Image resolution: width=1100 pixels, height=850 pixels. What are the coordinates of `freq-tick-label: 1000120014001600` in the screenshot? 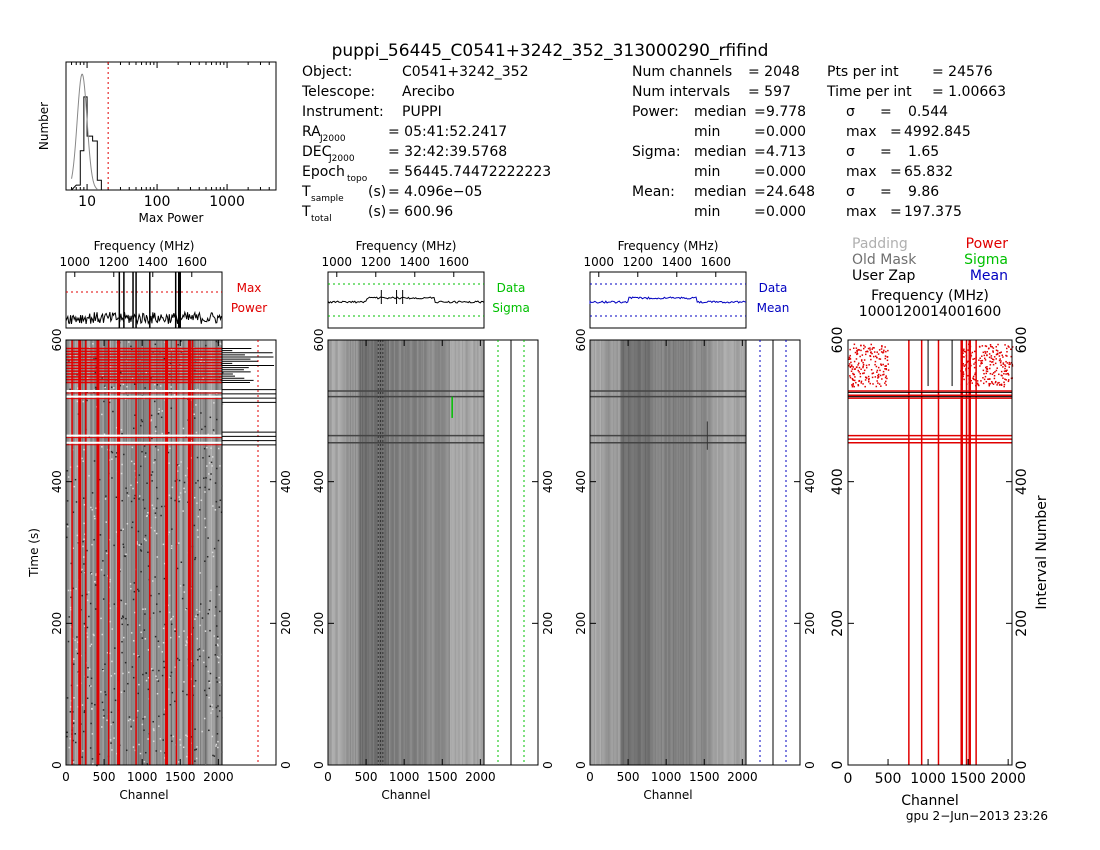 It's located at (930, 312).